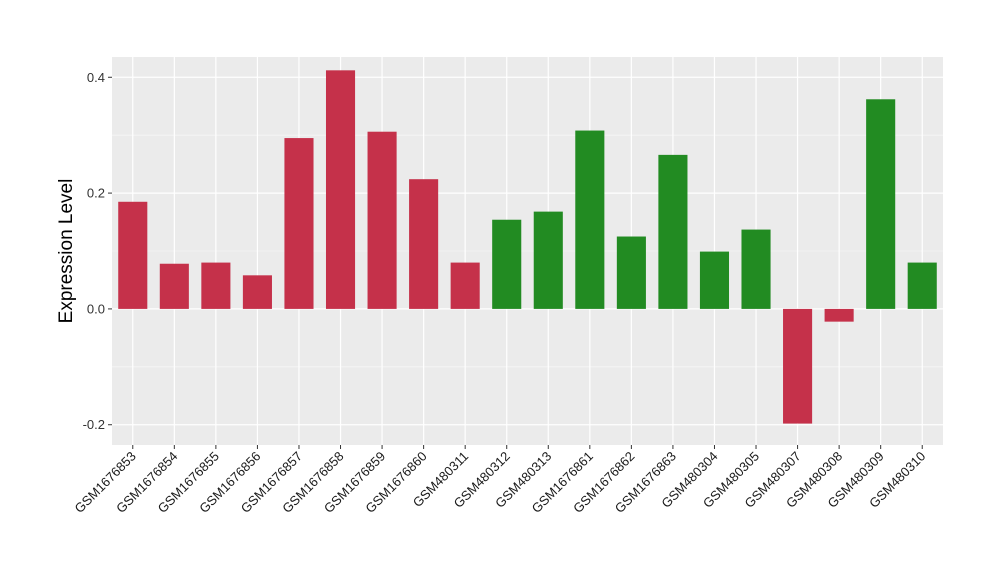 The width and height of the screenshot is (1000, 580). What do you see at coordinates (97, 251) in the screenshot?
I see `y-axis-ticks: -0.2 0.0 0.2 0.4` at bounding box center [97, 251].